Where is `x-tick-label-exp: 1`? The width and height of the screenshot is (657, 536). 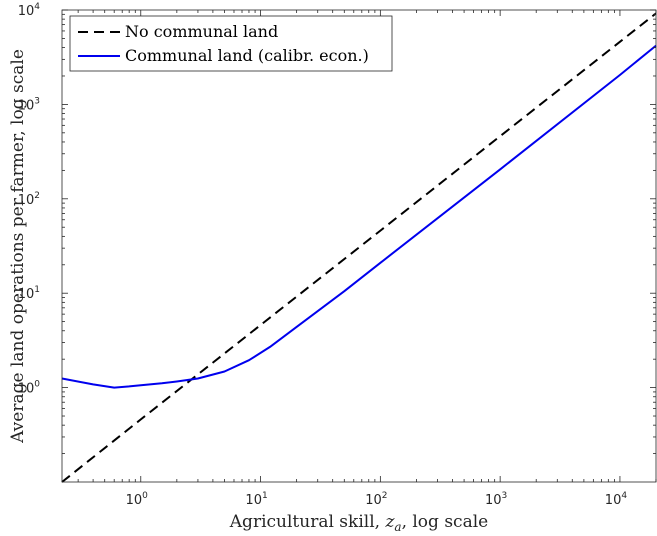 x-tick-label-exp: 1 is located at coordinates (265, 496).